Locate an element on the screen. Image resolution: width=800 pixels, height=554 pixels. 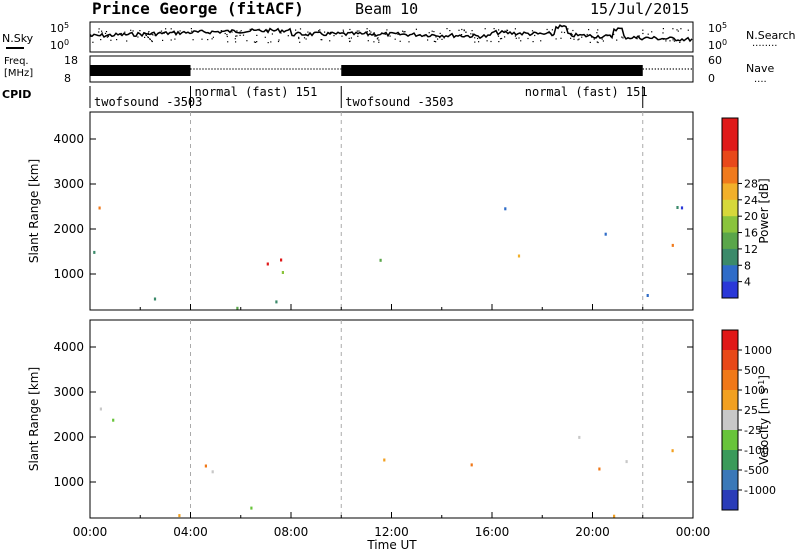
noise-tick-left-top: 105 is located at coordinates (59, 28).